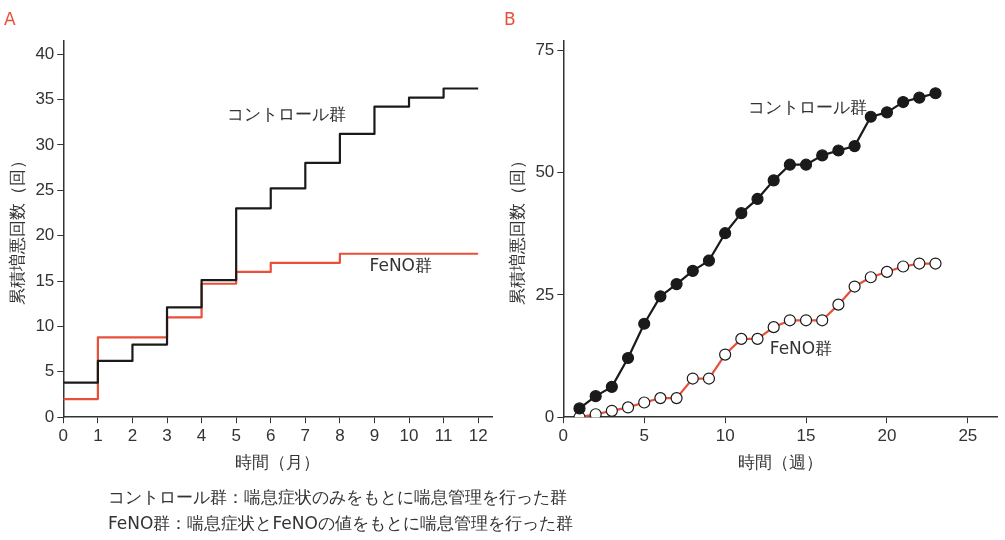 The height and width of the screenshot is (540, 1005). Describe the element at coordinates (45, 53) in the screenshot. I see `y-tick-label: 40` at that location.